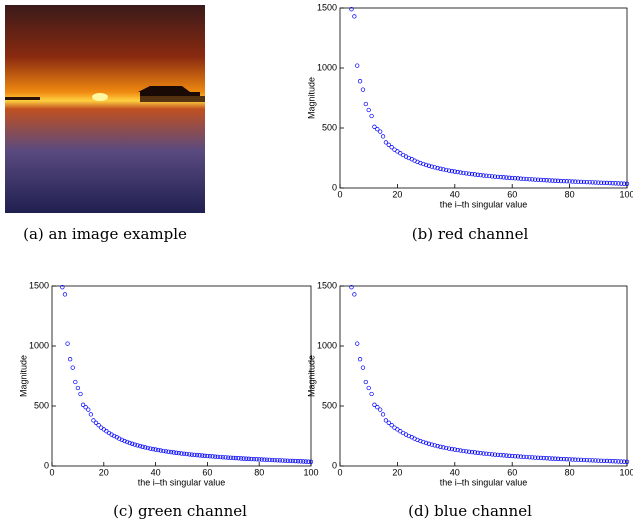  What do you see at coordinates (626, 194) in the screenshot?
I see `x-tick-label: 100` at bounding box center [626, 194].